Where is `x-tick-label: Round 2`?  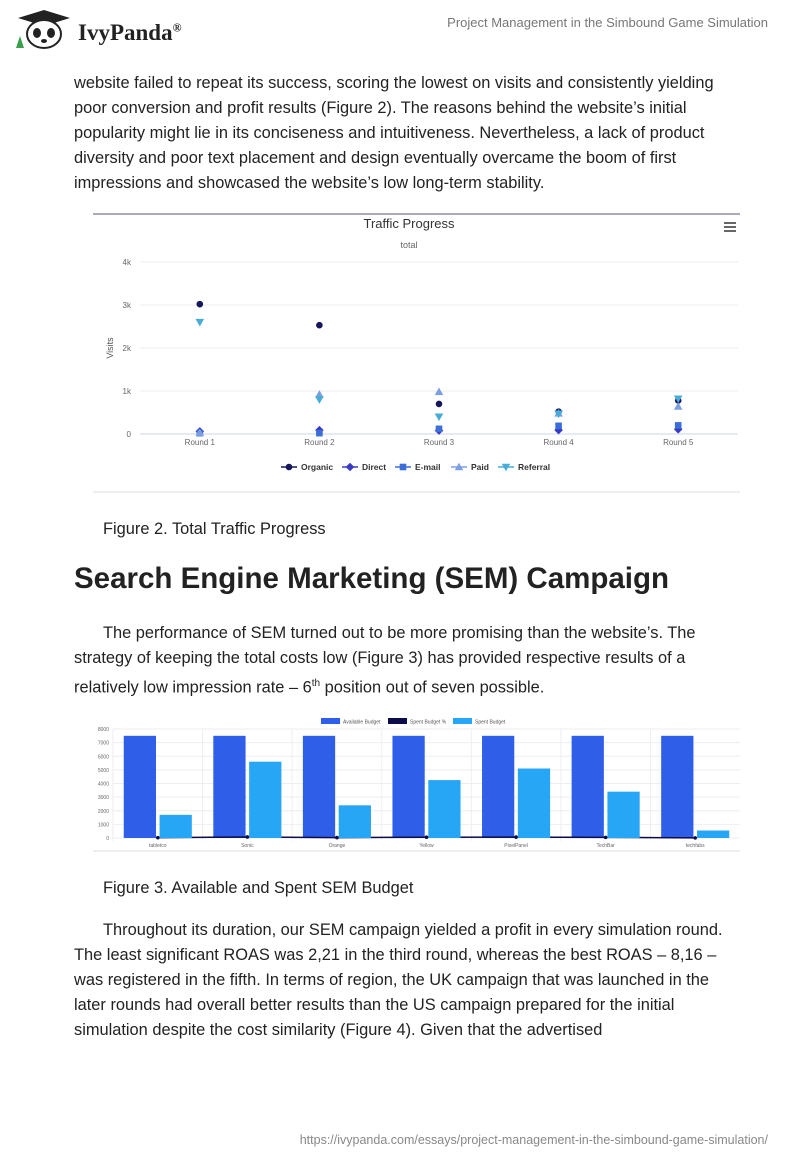 x-tick-label: Round 2 is located at coordinates (319, 442).